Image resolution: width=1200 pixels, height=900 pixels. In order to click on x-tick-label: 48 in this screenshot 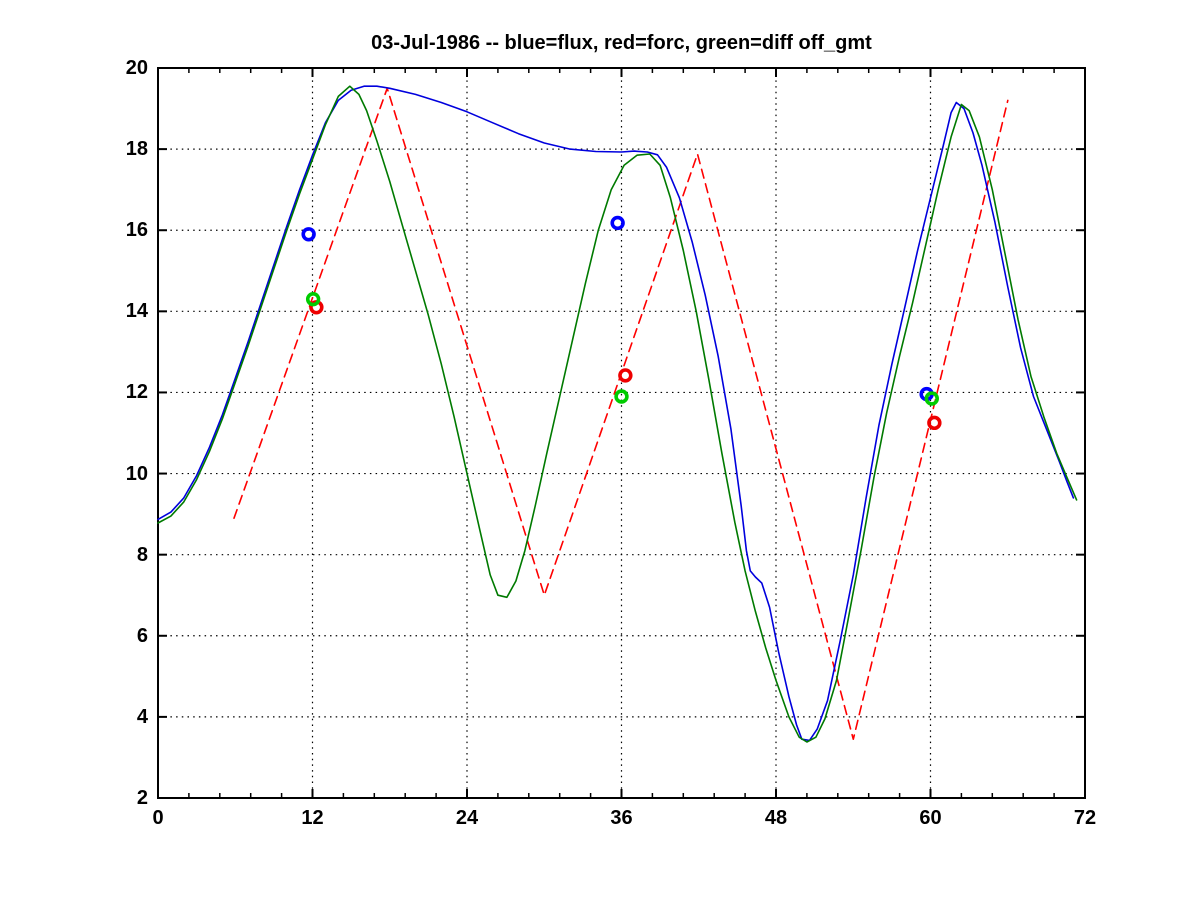, I will do `click(776, 818)`.